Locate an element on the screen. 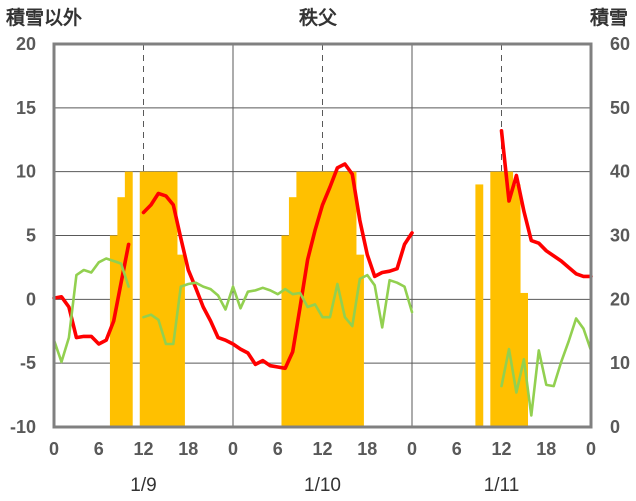 This screenshot has height=501, width=636. y-left-tick-label: 0 is located at coordinates (31, 299).